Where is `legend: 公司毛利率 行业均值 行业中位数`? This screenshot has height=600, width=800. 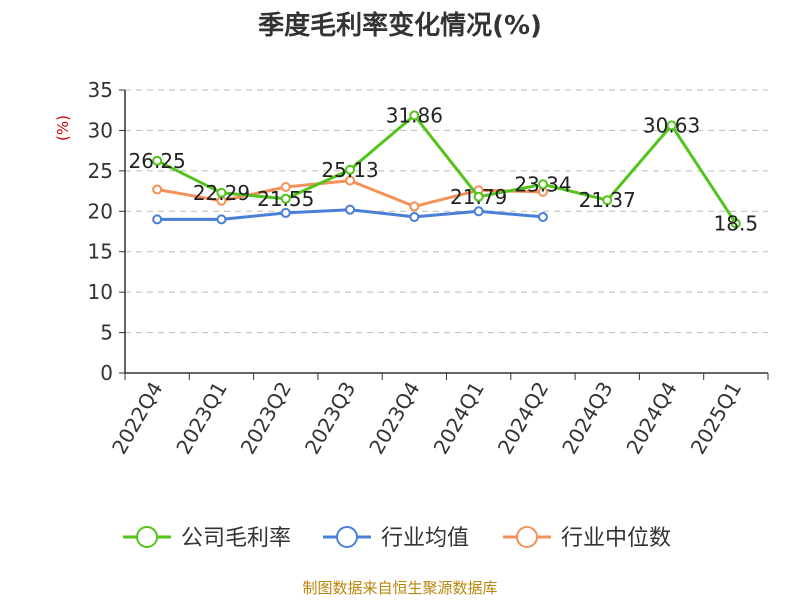 legend: 公司毛利率 行业均值 行业中位数 is located at coordinates (397, 538).